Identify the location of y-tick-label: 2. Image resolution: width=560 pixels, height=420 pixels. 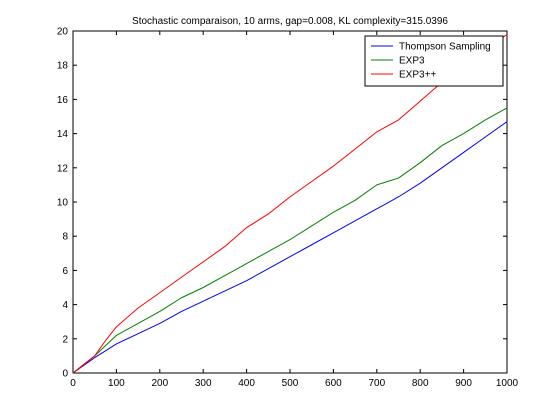
(65, 339).